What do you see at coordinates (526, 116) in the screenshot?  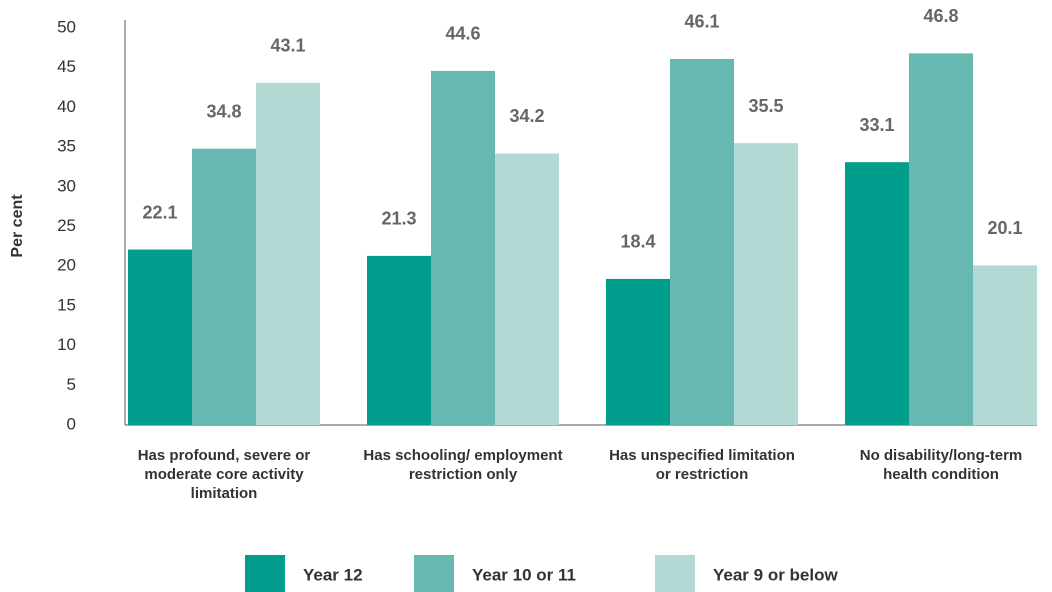 I see `value-label: 34.2` at bounding box center [526, 116].